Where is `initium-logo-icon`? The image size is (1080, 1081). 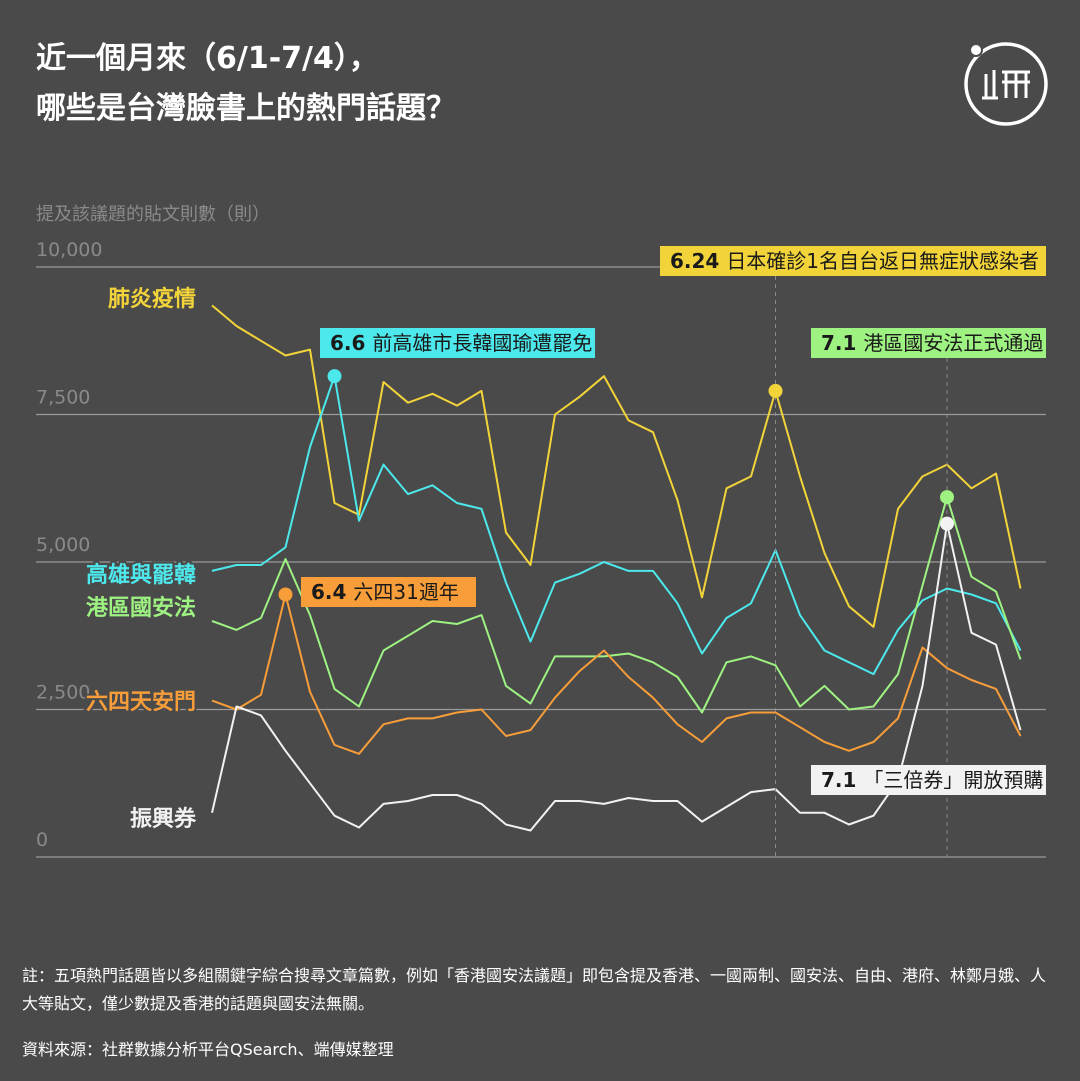
initium-logo-icon is located at coordinates (1006, 84).